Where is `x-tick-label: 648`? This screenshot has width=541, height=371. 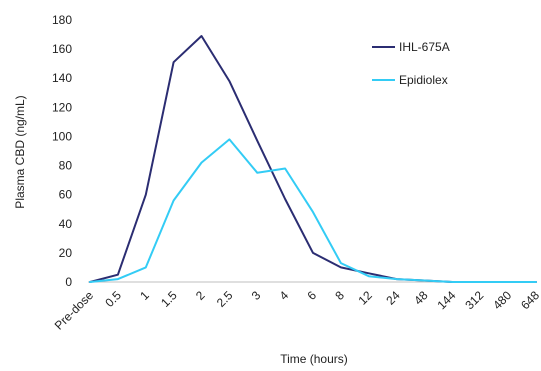
x-tick-label: 648 is located at coordinates (529, 300).